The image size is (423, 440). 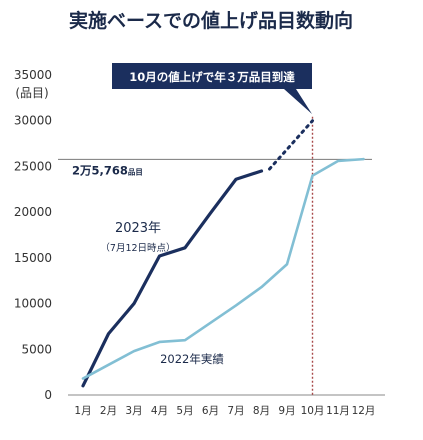 I want to click on callout-text: 10月の値上げで年３万品目到達, so click(x=212, y=77).